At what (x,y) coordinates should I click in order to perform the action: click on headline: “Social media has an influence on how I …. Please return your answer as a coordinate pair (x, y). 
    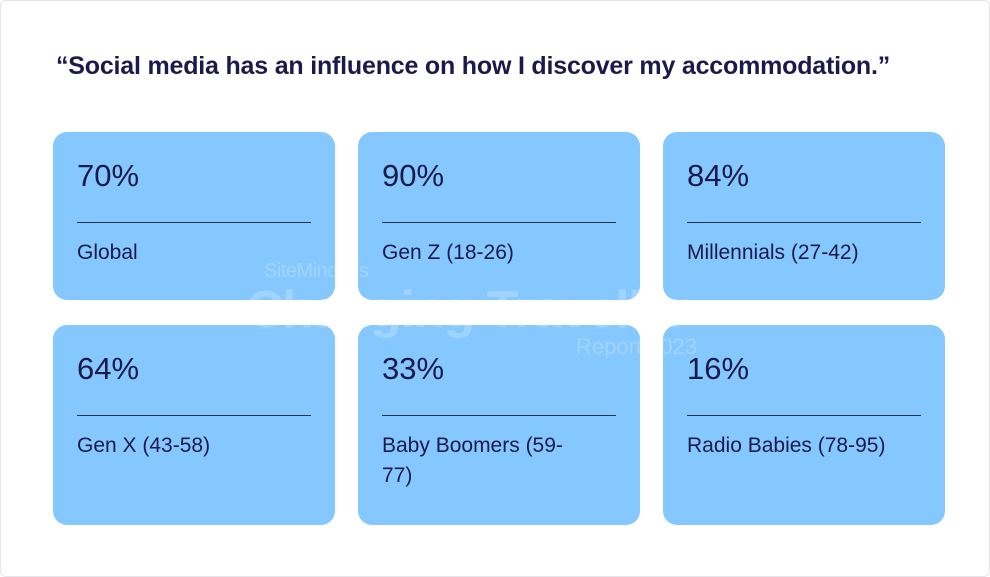
    Looking at the image, I should click on (473, 66).